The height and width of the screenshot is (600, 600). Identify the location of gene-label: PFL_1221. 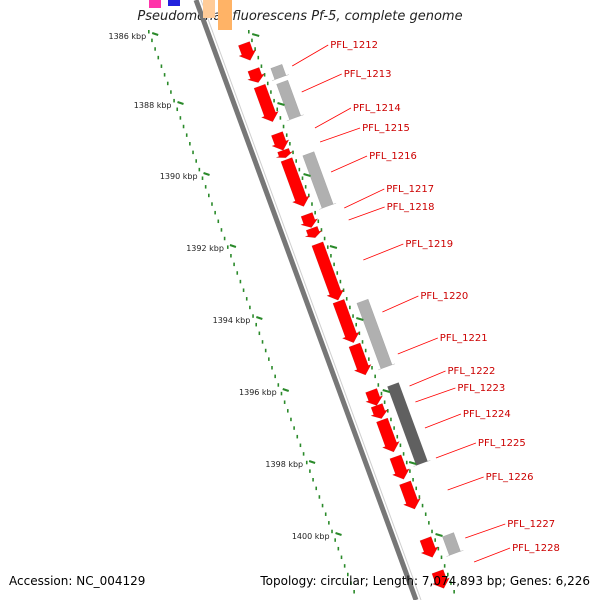
(464, 338).